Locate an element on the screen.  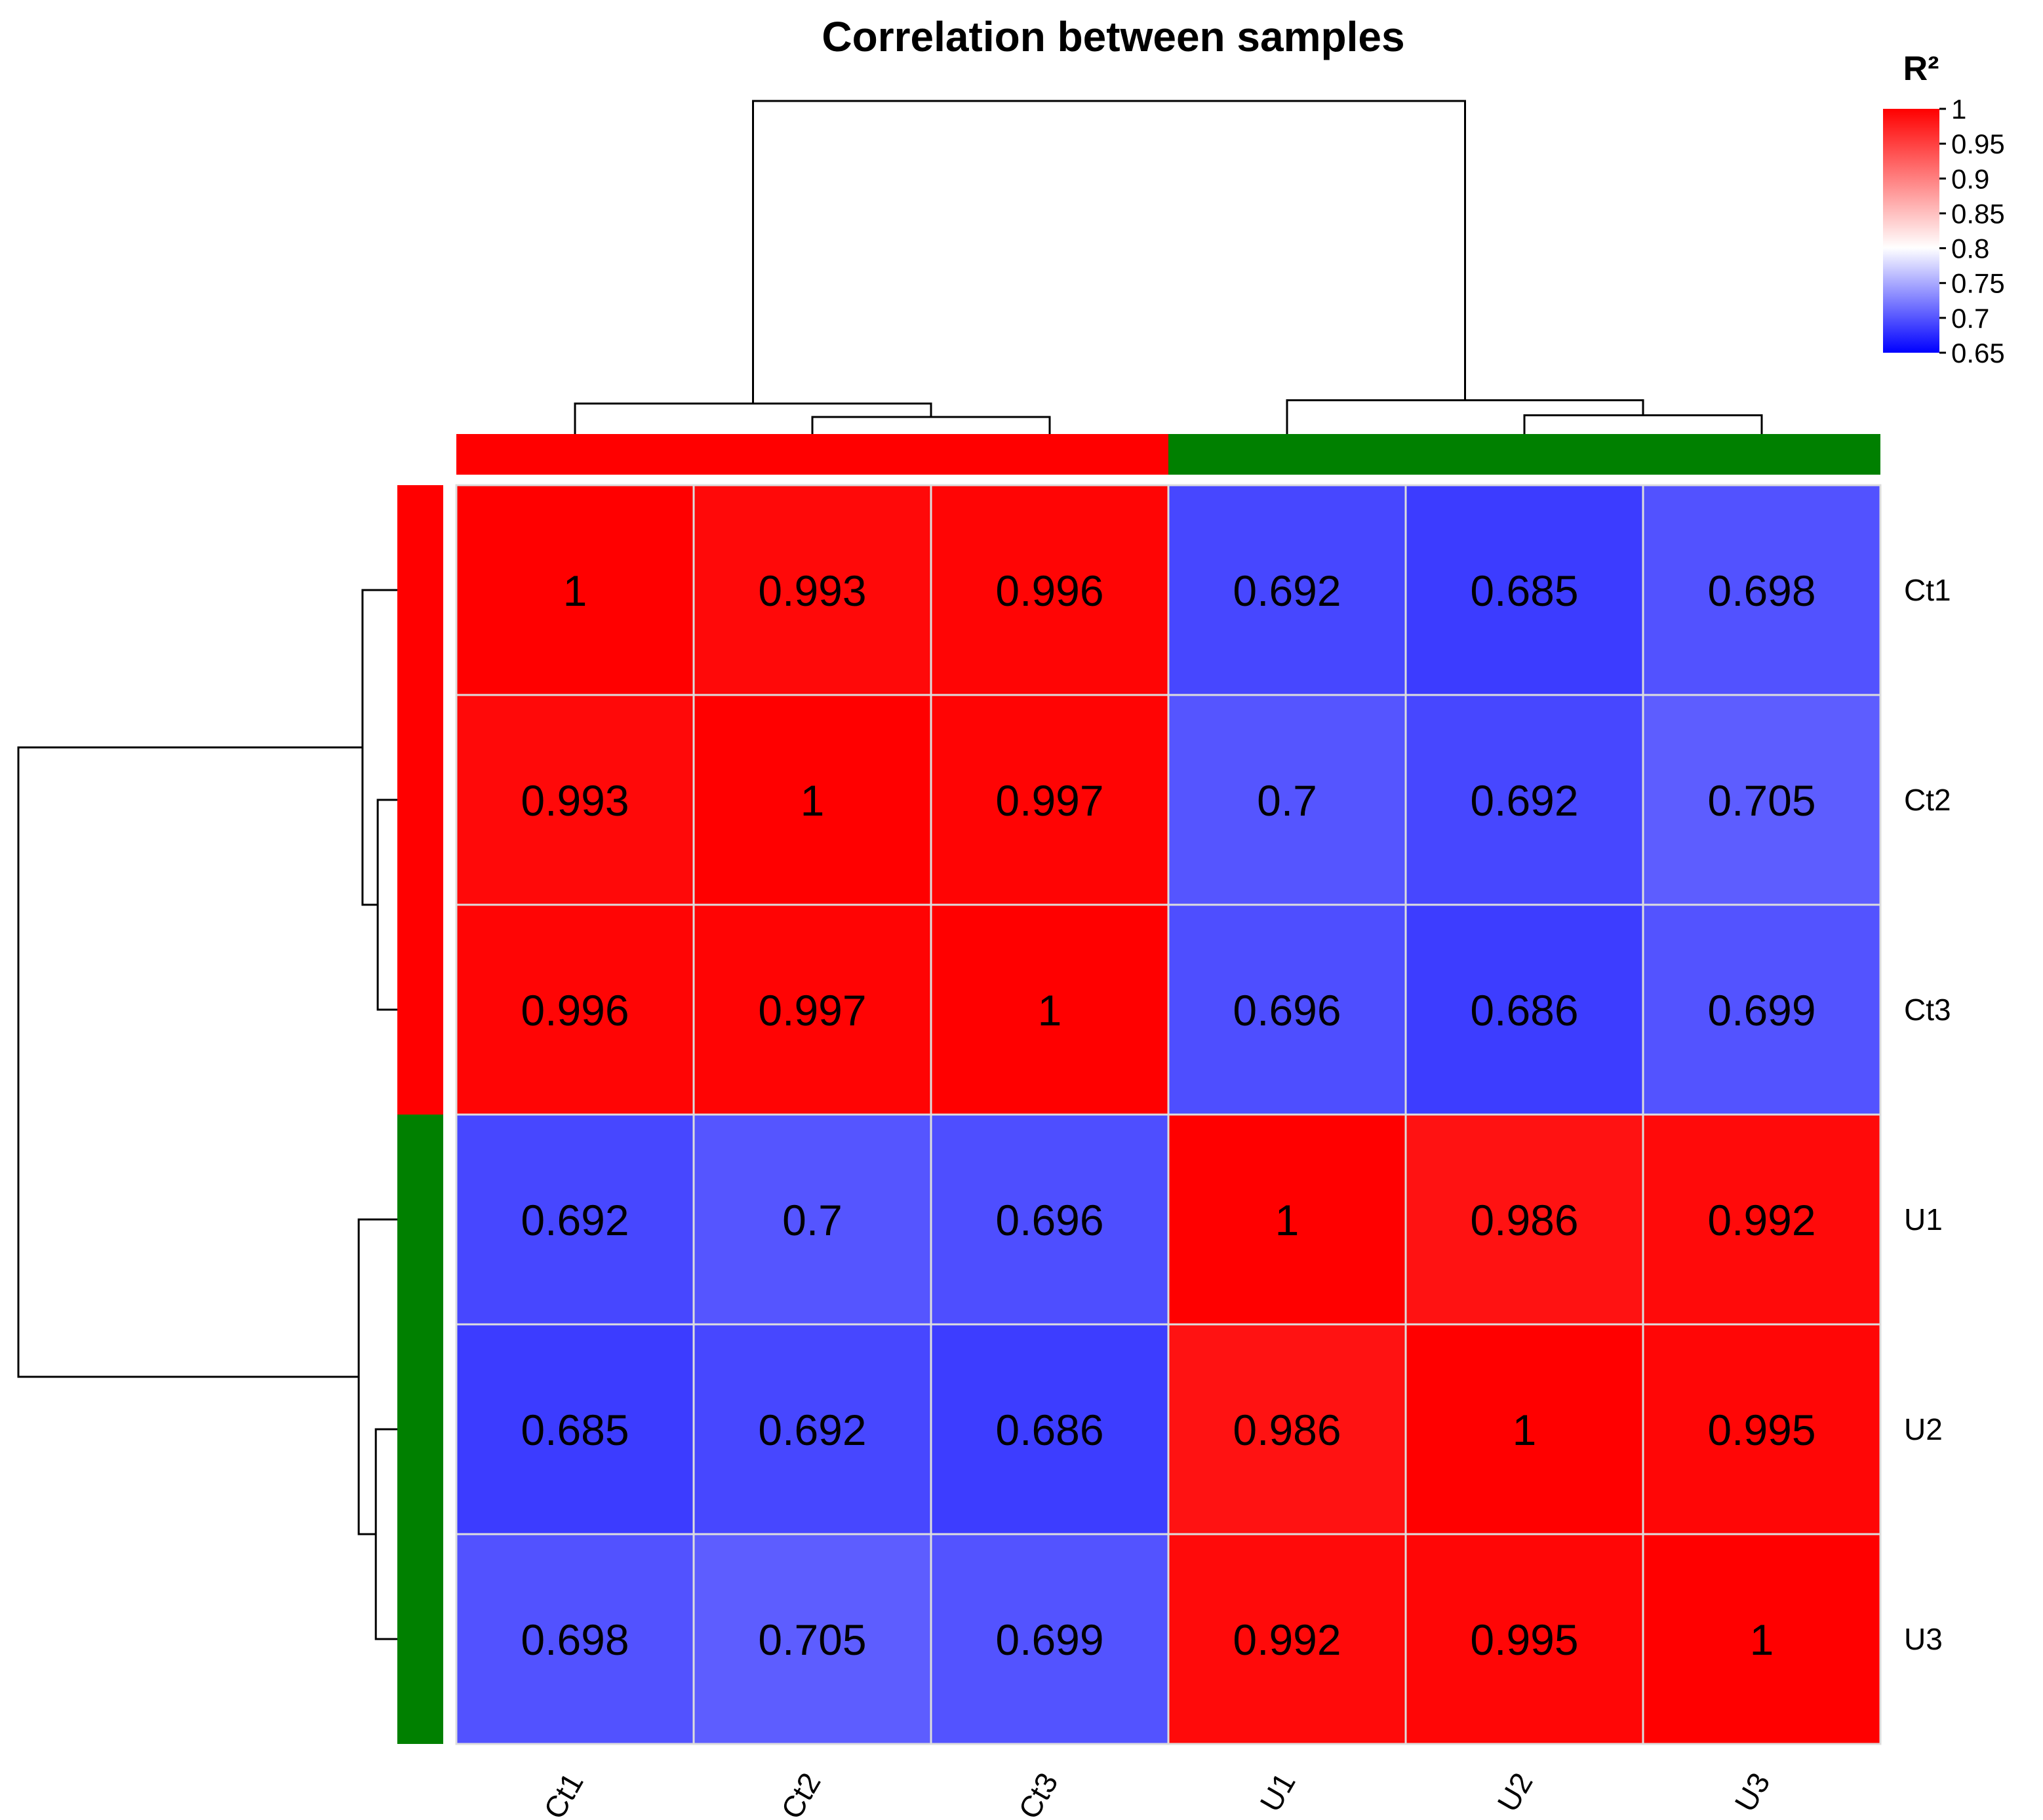
column-label: U3 is located at coordinates (1752, 1792).